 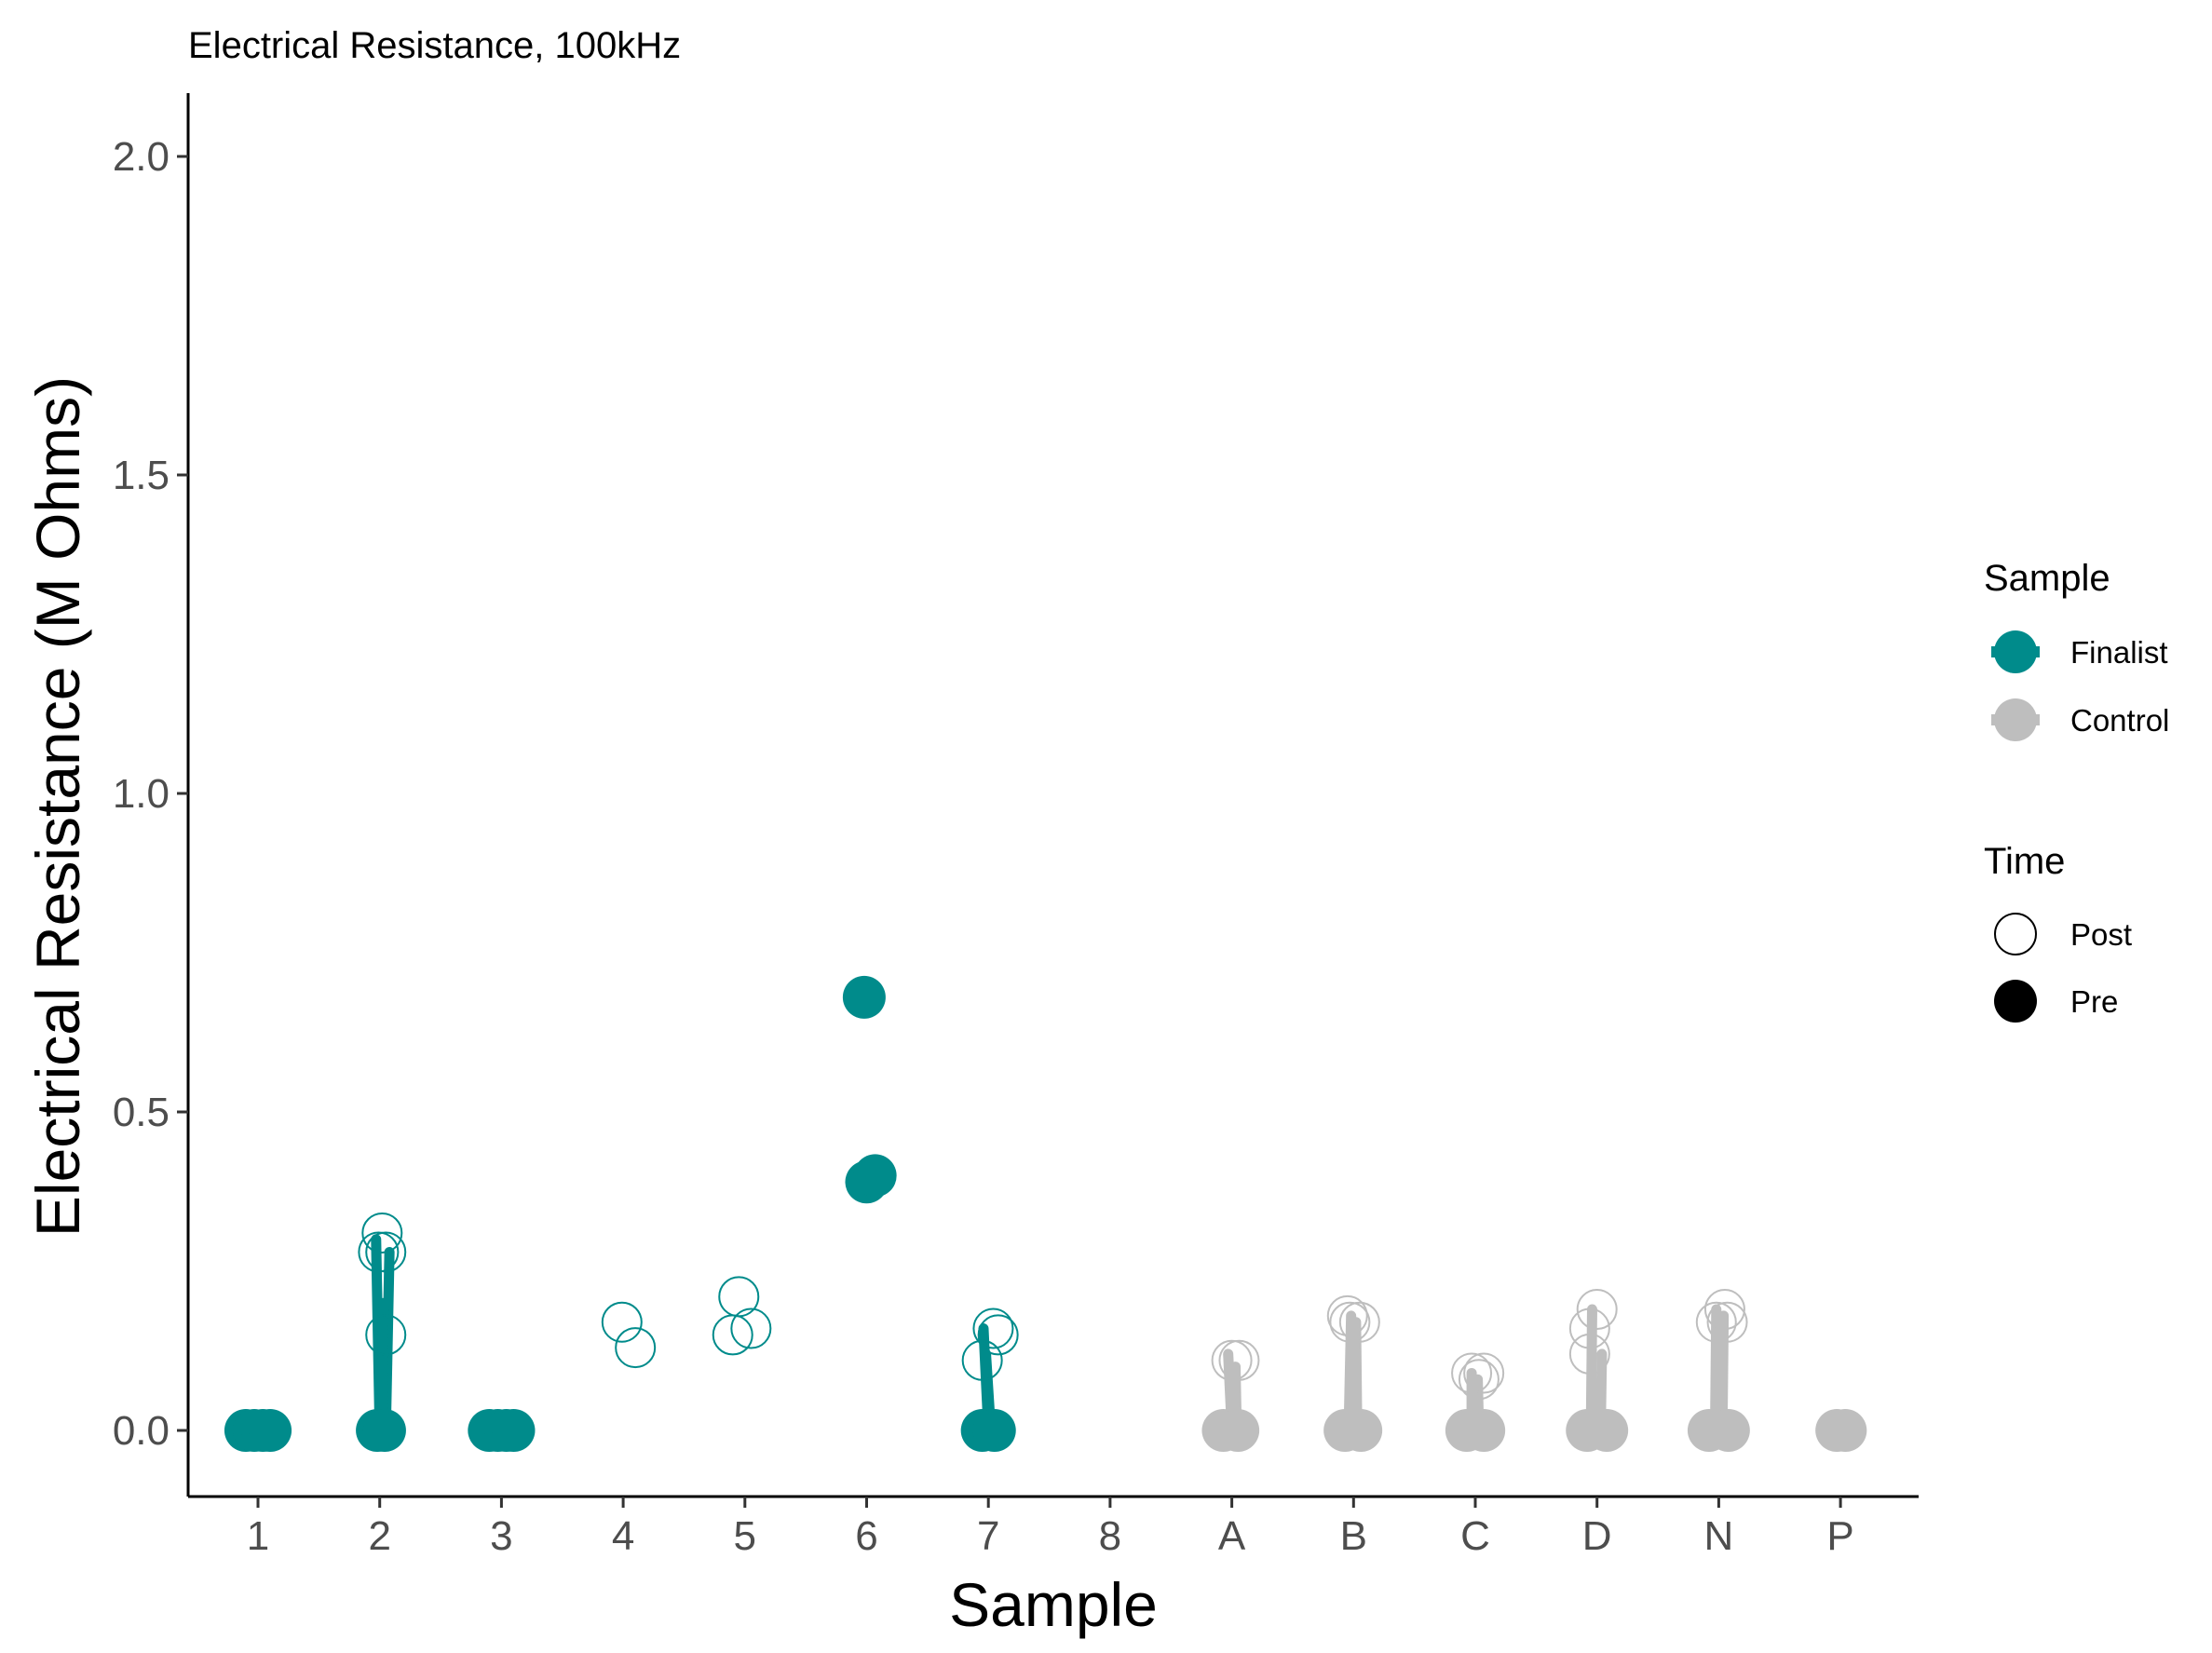 I want to click on y-tick-label: 0.0, so click(x=142, y=1431).